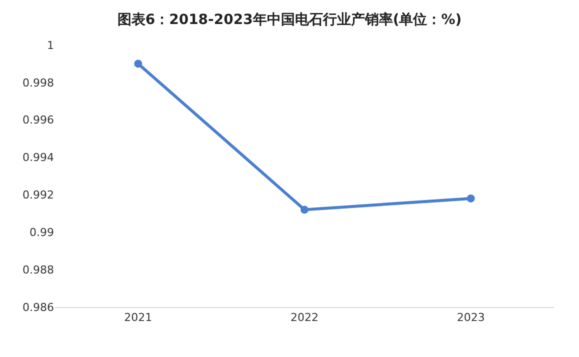  Describe the element at coordinates (50, 45) in the screenshot. I see `y-tick-label: 1` at that location.